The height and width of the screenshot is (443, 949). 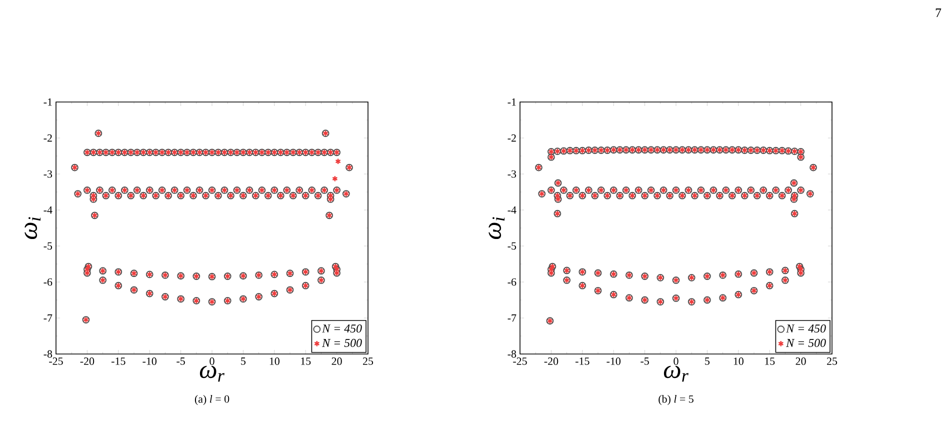 What do you see at coordinates (676, 400) in the screenshot?
I see `text: (b) l = 5` at bounding box center [676, 400].